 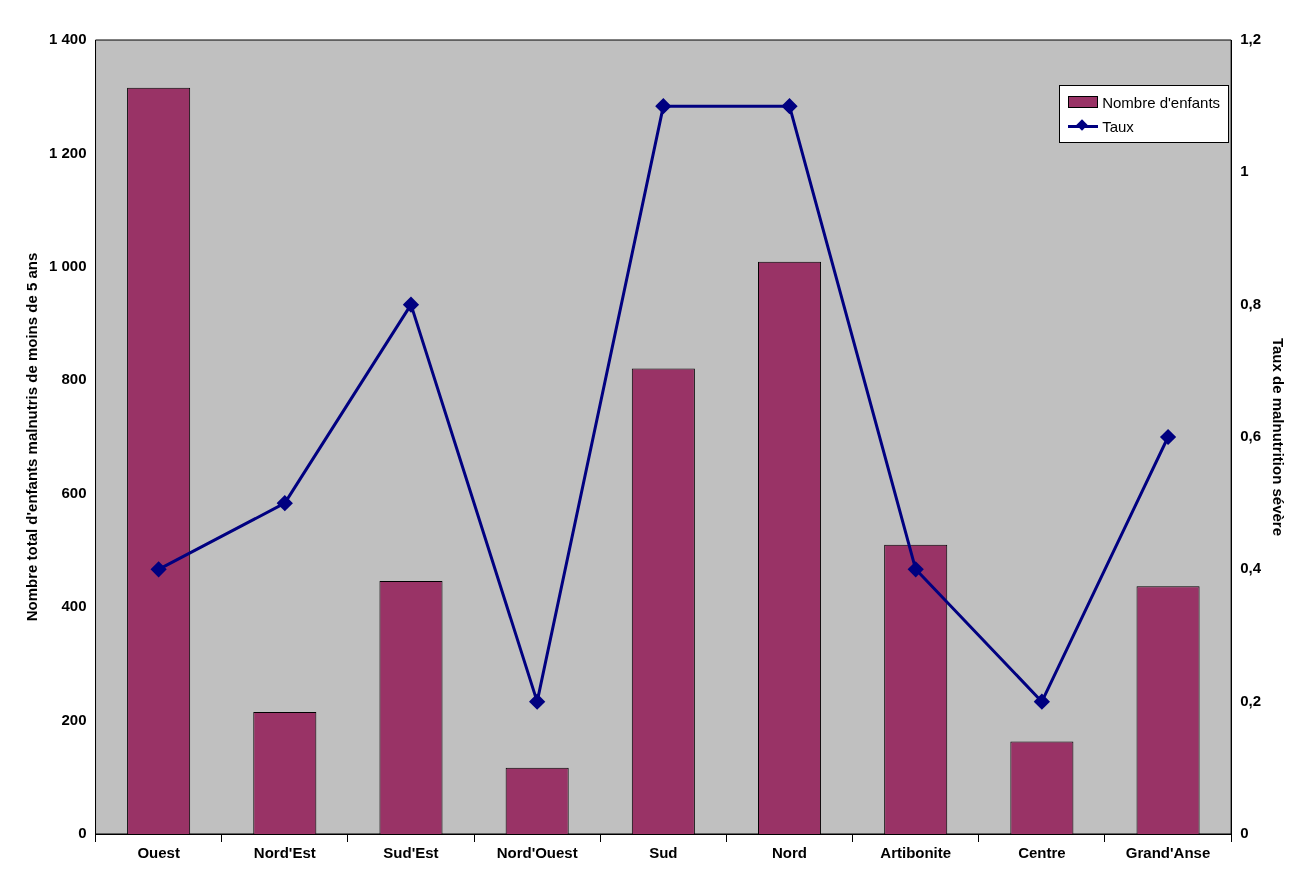 I want to click on y2-tick-label: 0, so click(x=1244, y=833).